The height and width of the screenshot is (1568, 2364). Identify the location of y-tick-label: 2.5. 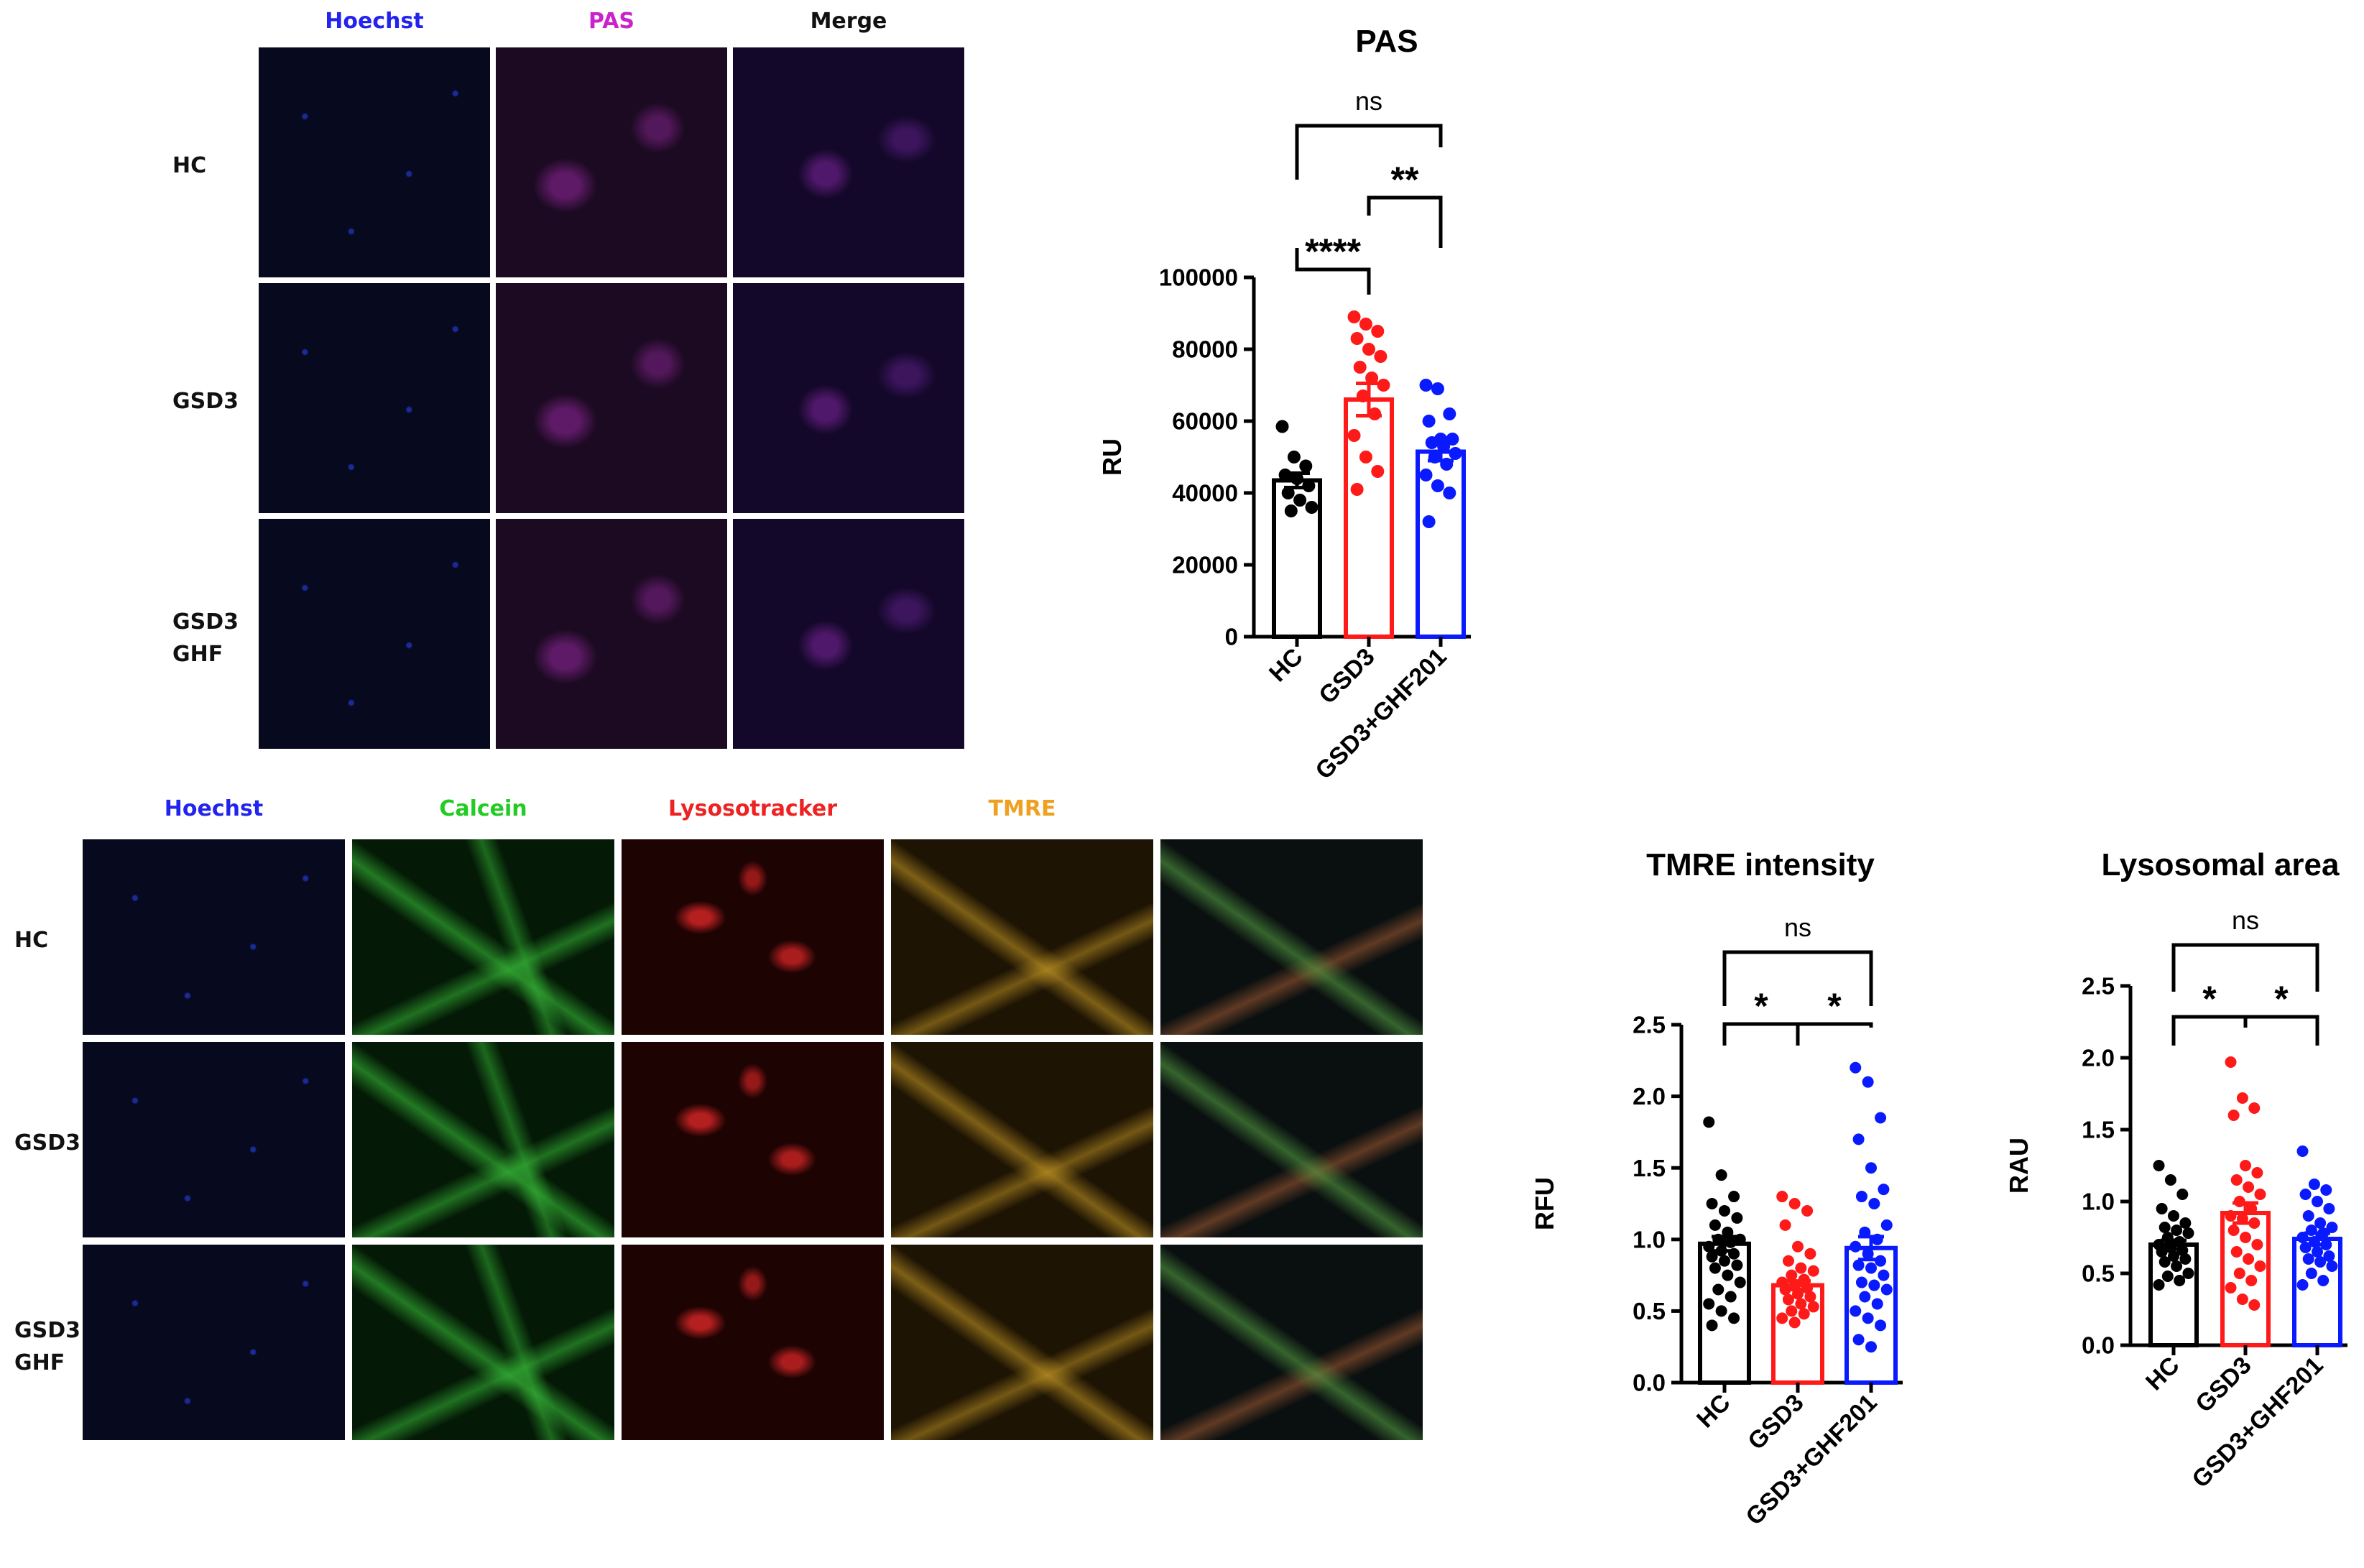
(2098, 986).